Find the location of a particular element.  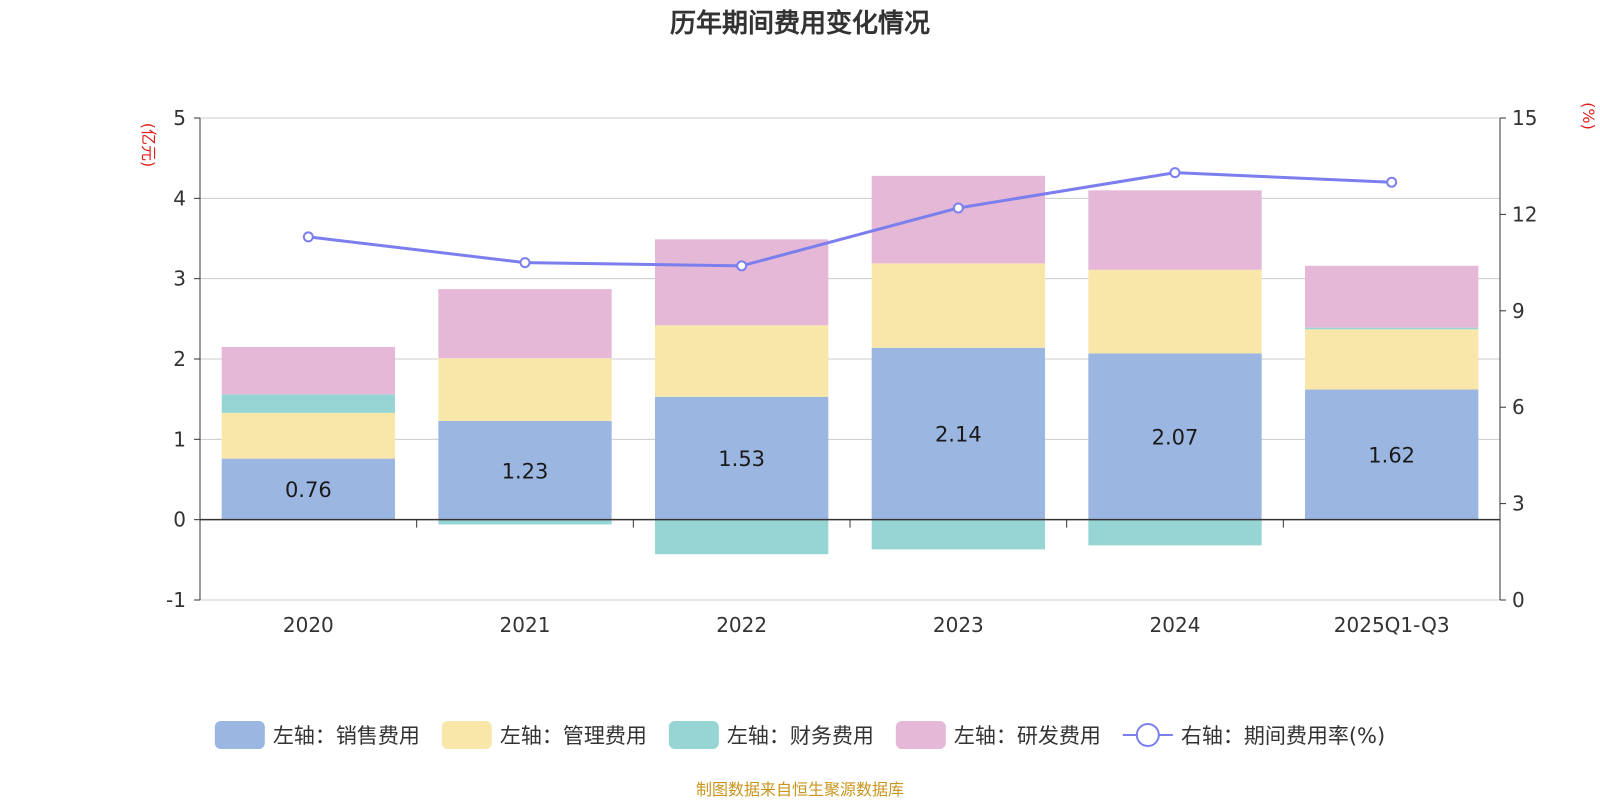

legend-label: 左轴：管理费用 is located at coordinates (573, 736).